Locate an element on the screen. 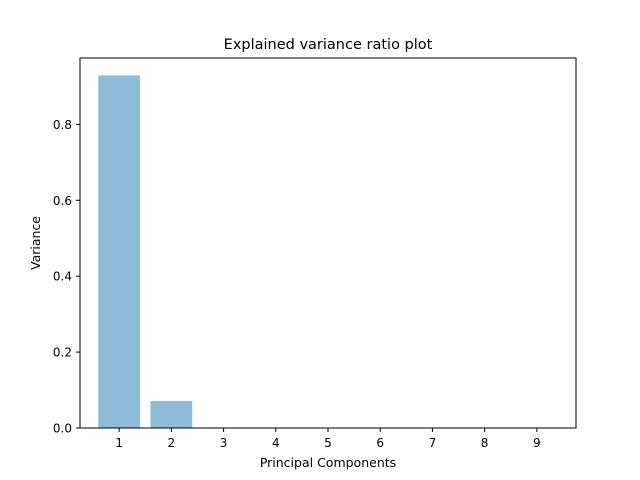  x-tick-label: 8 is located at coordinates (485, 443).